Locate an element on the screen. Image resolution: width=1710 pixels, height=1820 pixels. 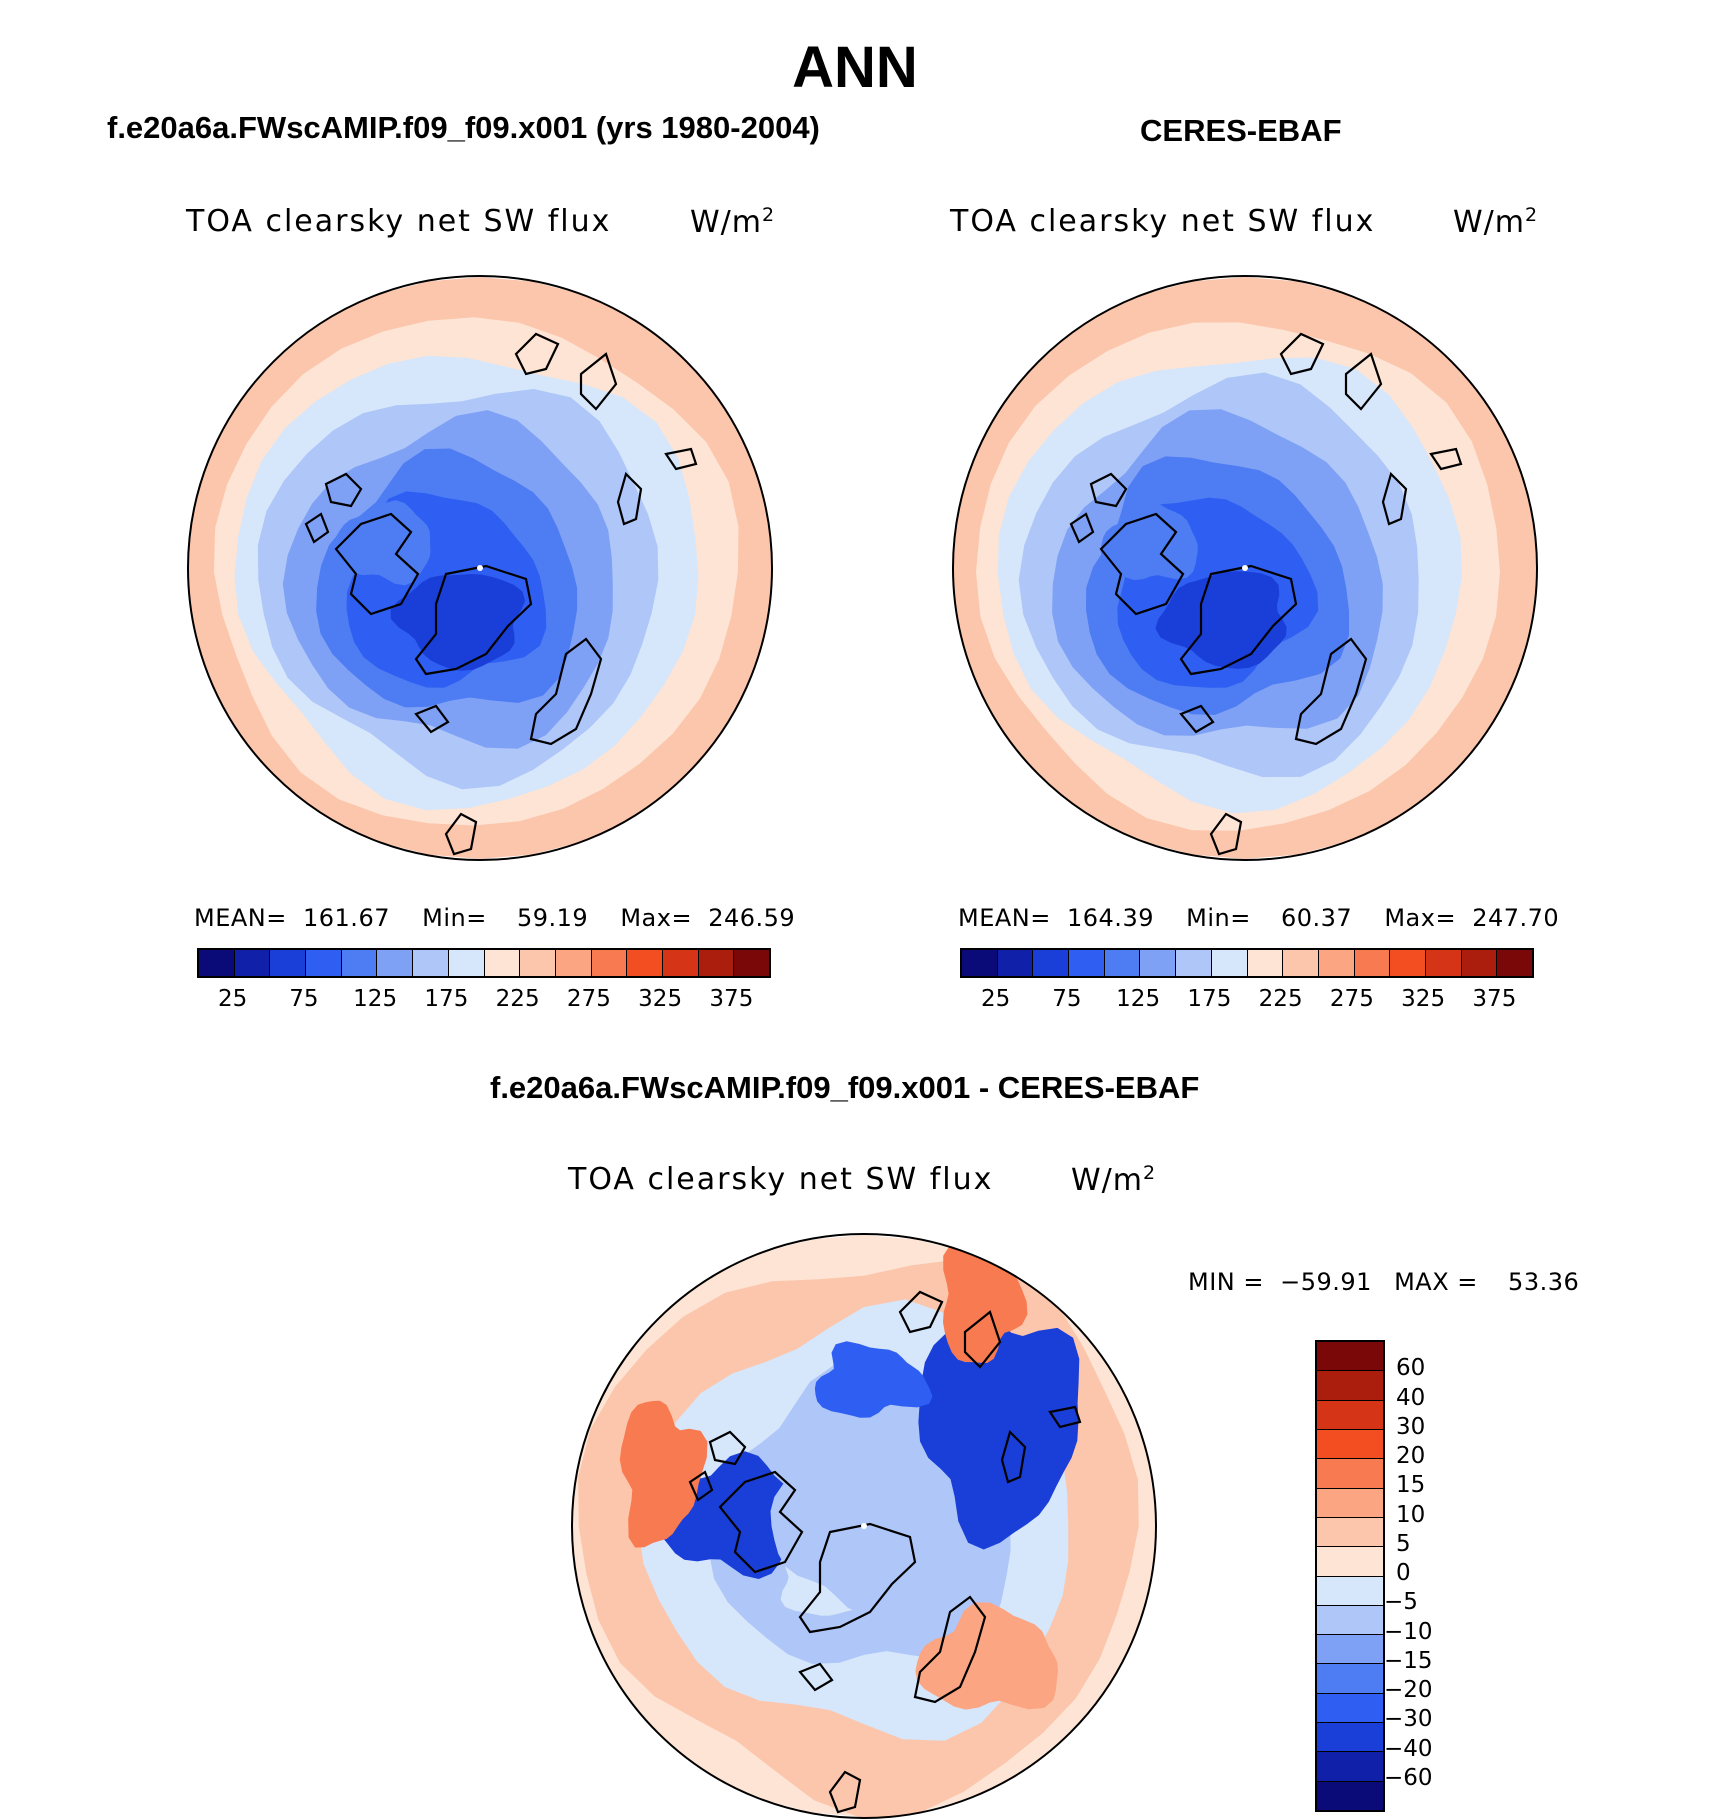
map-boundary is located at coordinates (1245, 568).